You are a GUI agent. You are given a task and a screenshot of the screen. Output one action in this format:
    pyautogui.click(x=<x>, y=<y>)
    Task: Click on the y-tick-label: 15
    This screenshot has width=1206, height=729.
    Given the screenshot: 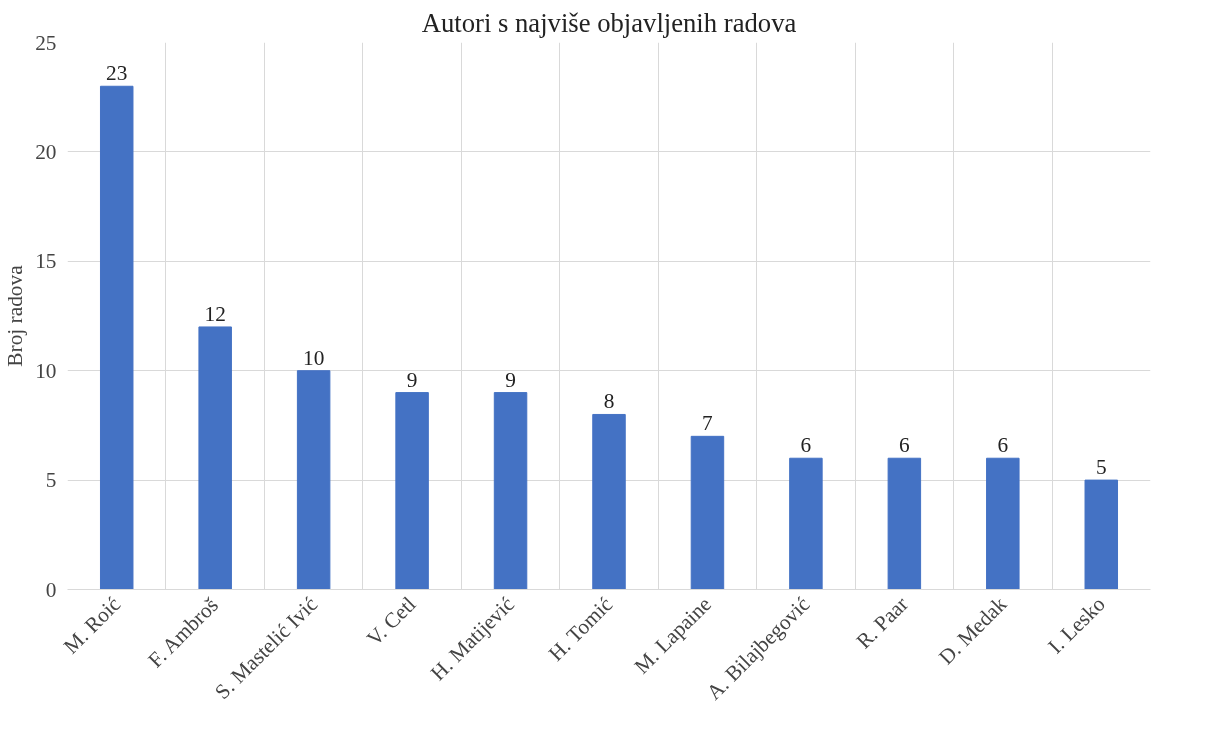 What is the action you would take?
    pyautogui.click(x=46, y=261)
    